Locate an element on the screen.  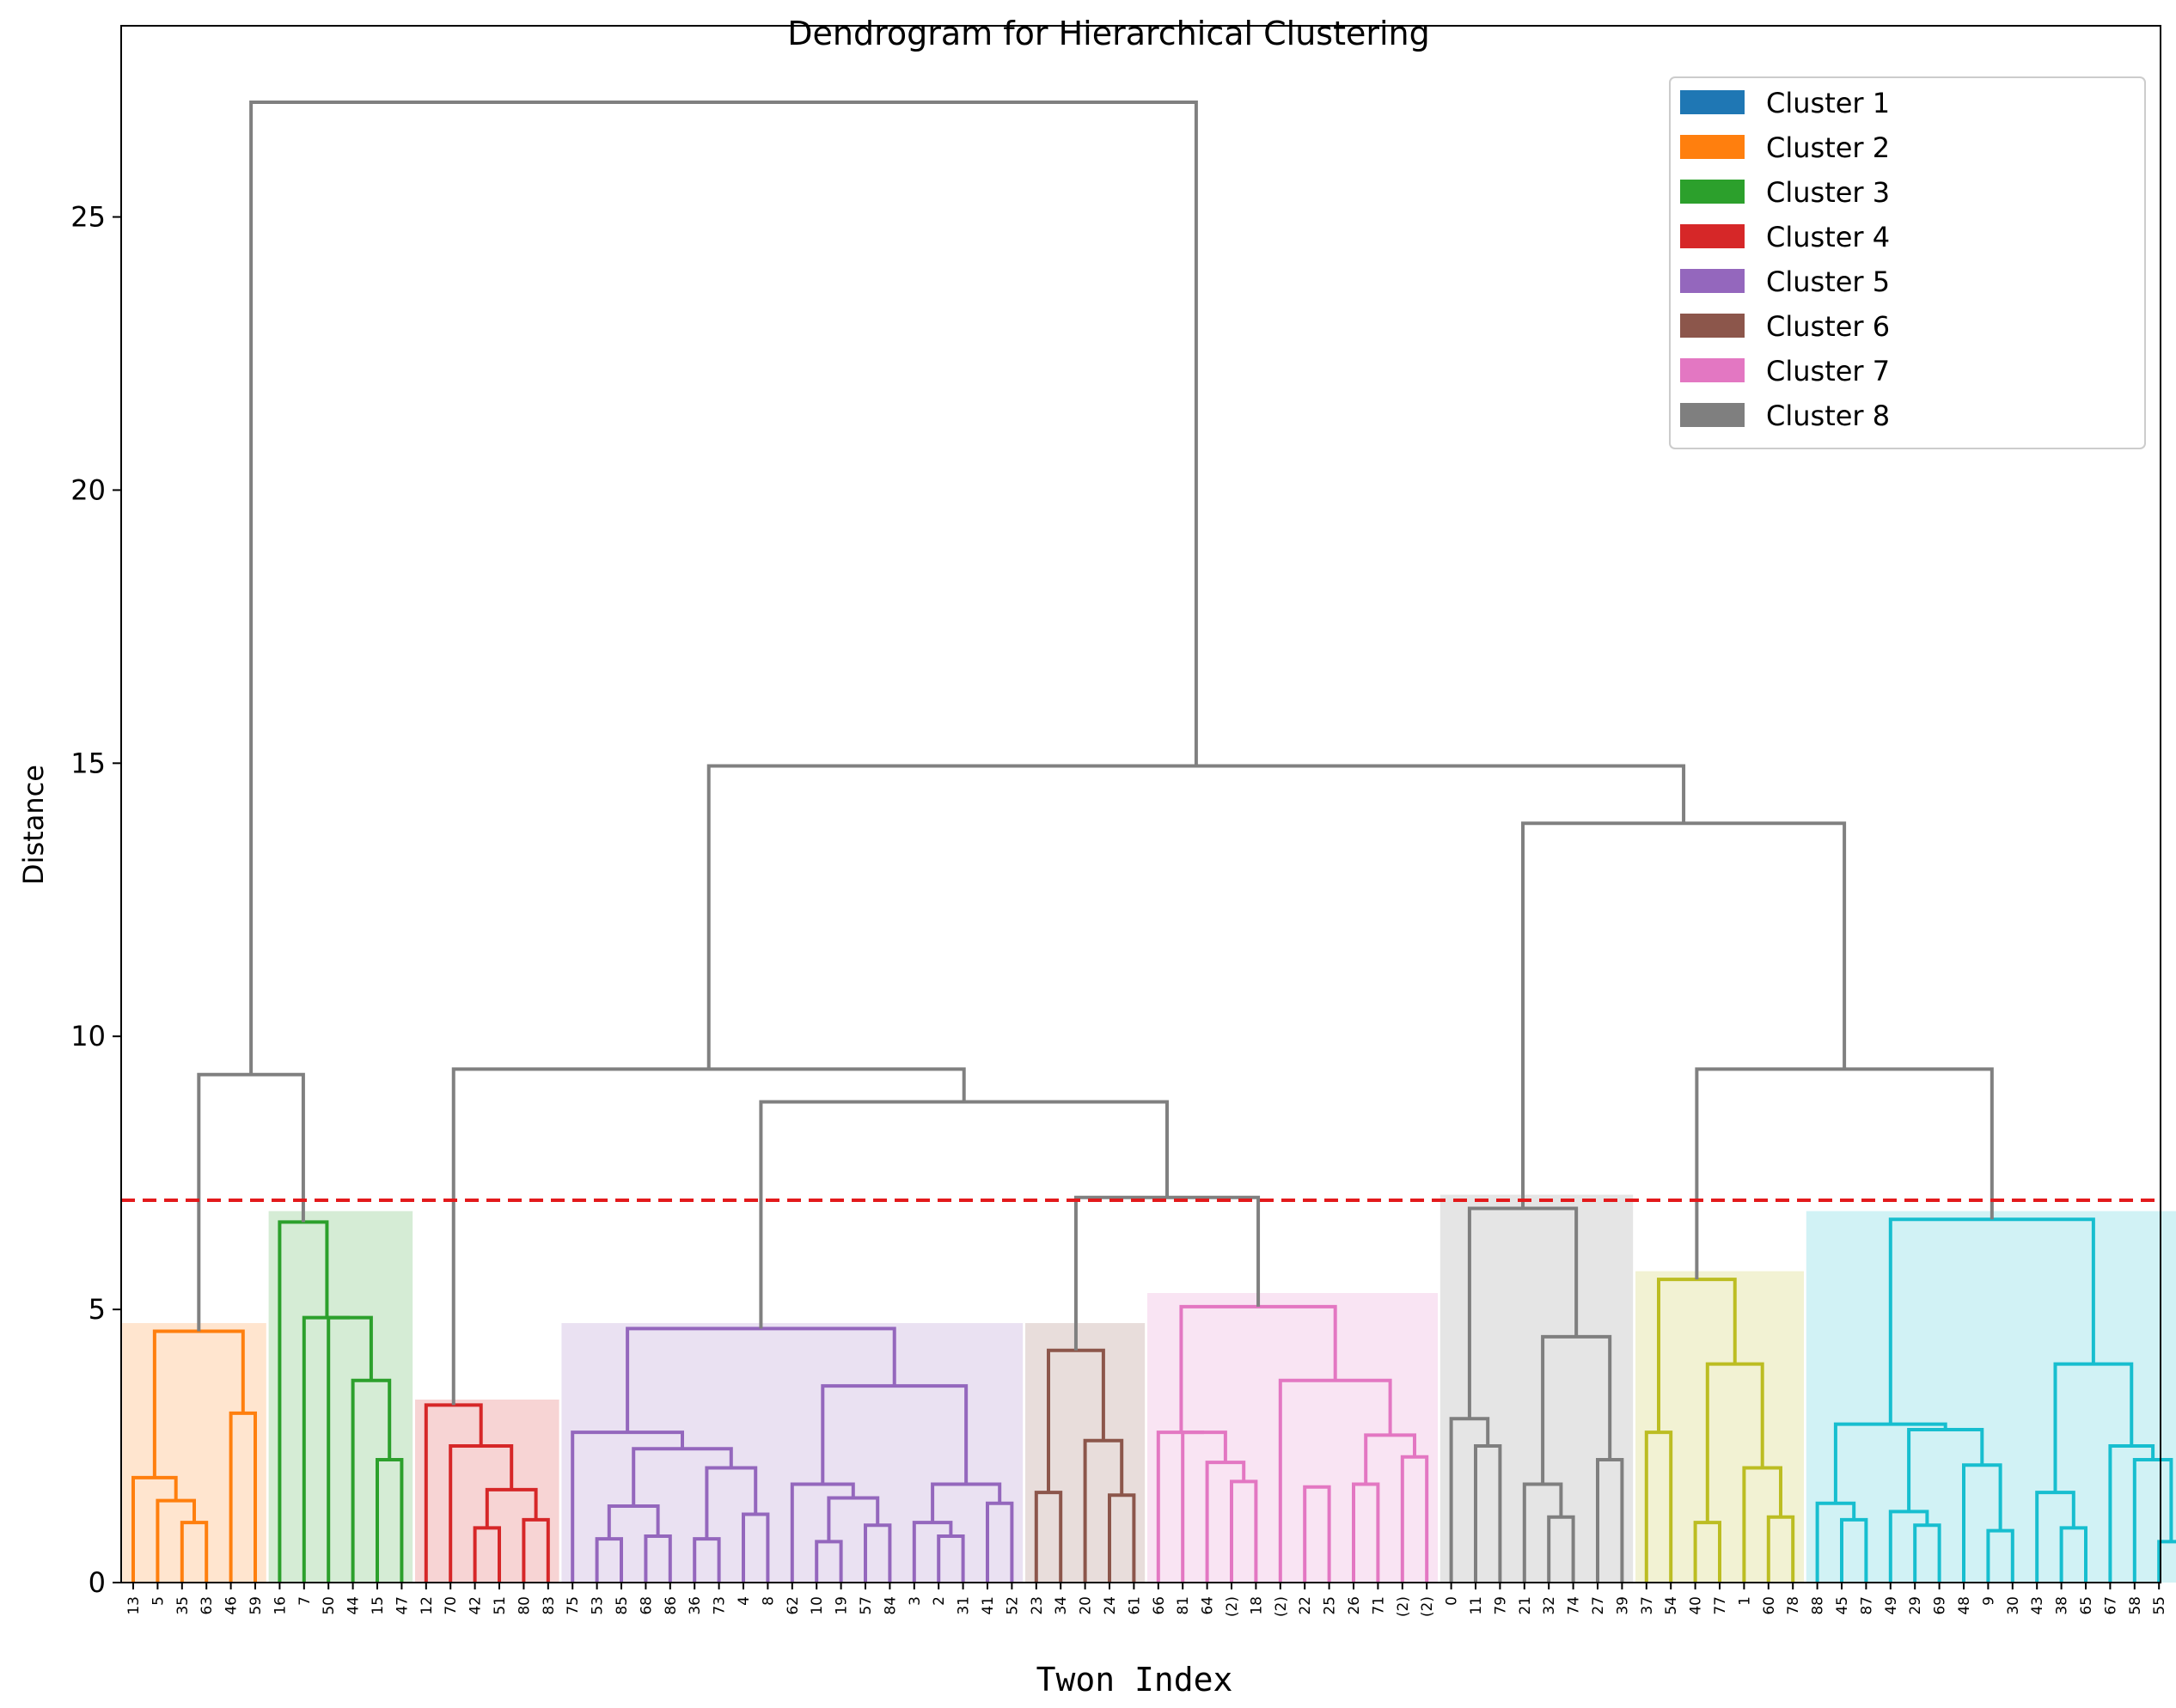
leaf-label: 3 is located at coordinates (915, 1601).